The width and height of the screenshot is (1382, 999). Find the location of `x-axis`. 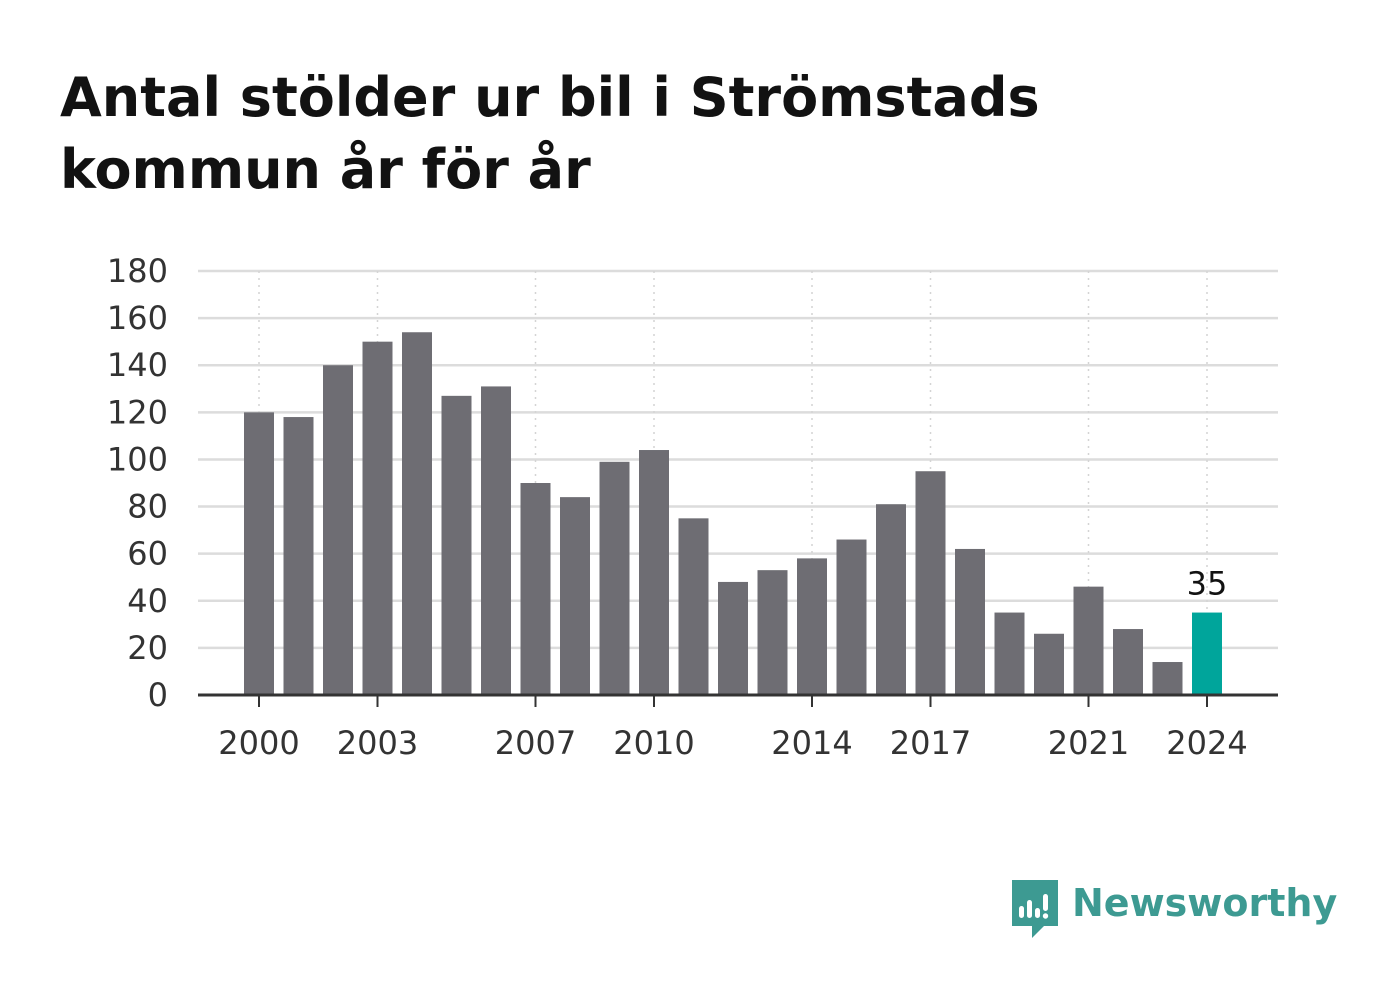

x-axis is located at coordinates (738, 700).